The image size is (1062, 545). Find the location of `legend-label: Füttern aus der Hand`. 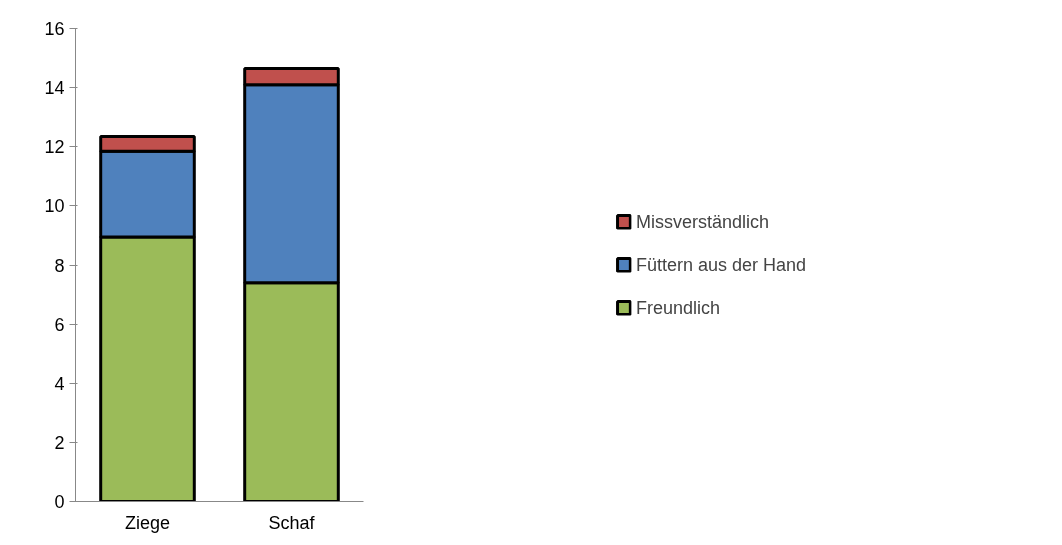

legend-label: Füttern aus der Hand is located at coordinates (721, 264).